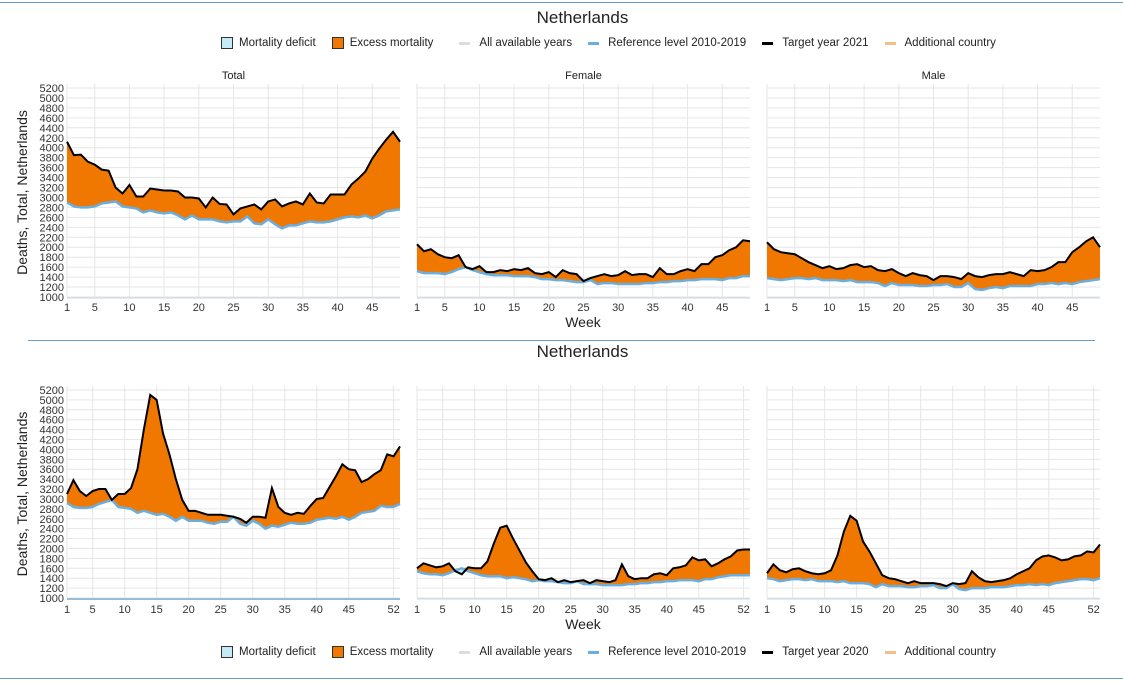 The width and height of the screenshot is (1123, 683). I want to click on y-tick-label: 1200, so click(52, 288).